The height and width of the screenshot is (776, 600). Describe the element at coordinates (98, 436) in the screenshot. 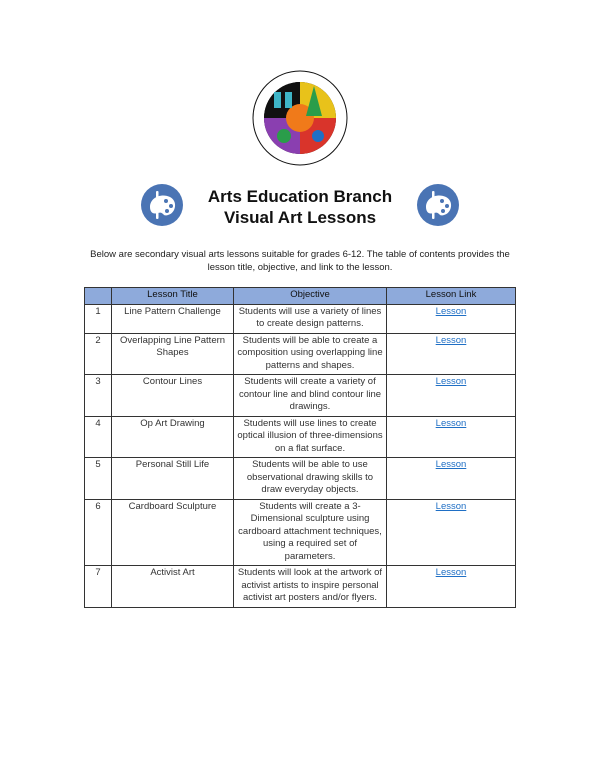

I see `lesson-number: 4` at that location.